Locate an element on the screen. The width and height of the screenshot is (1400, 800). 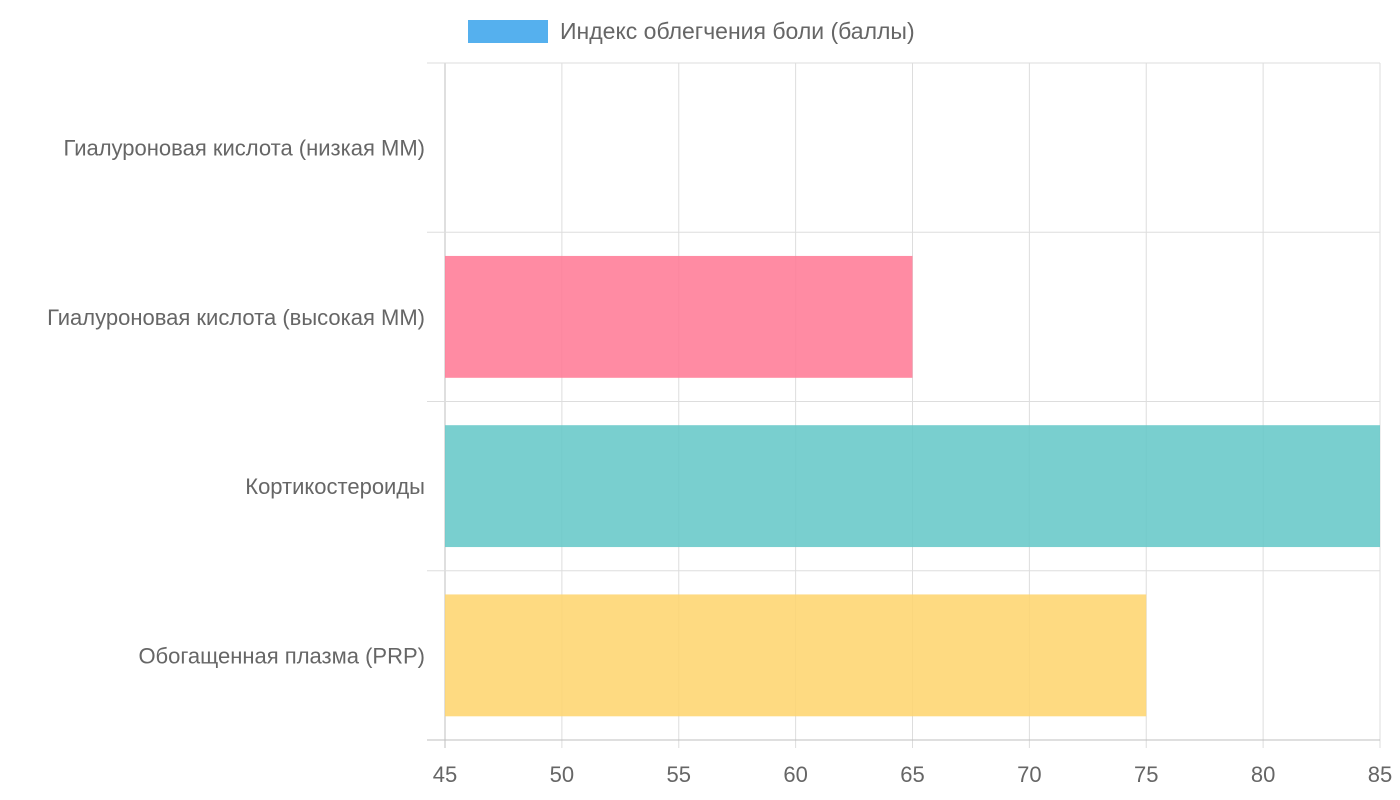
legend-swatch is located at coordinates (508, 31).